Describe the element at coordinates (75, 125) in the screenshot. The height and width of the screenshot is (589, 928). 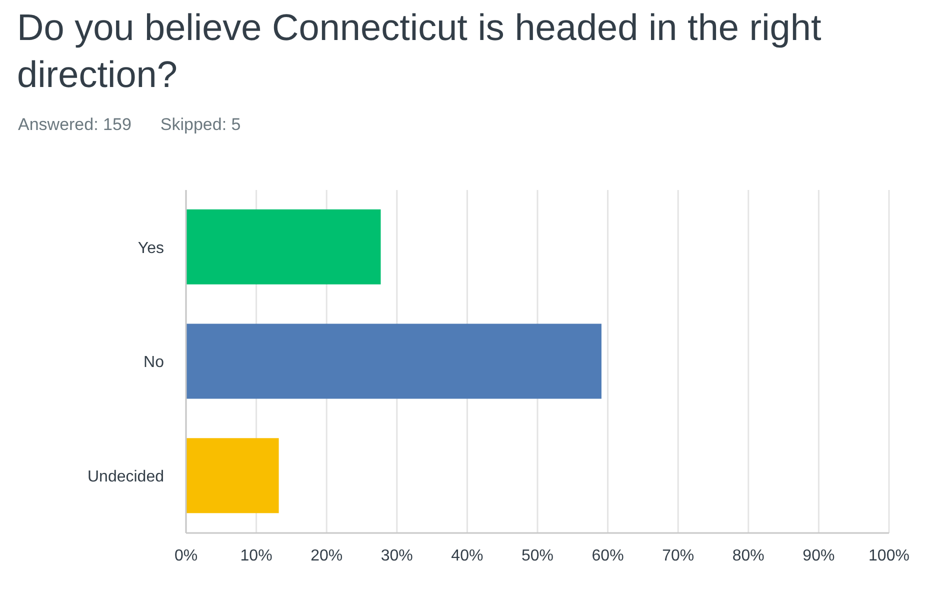
I see `text: Answered: 159` at that location.